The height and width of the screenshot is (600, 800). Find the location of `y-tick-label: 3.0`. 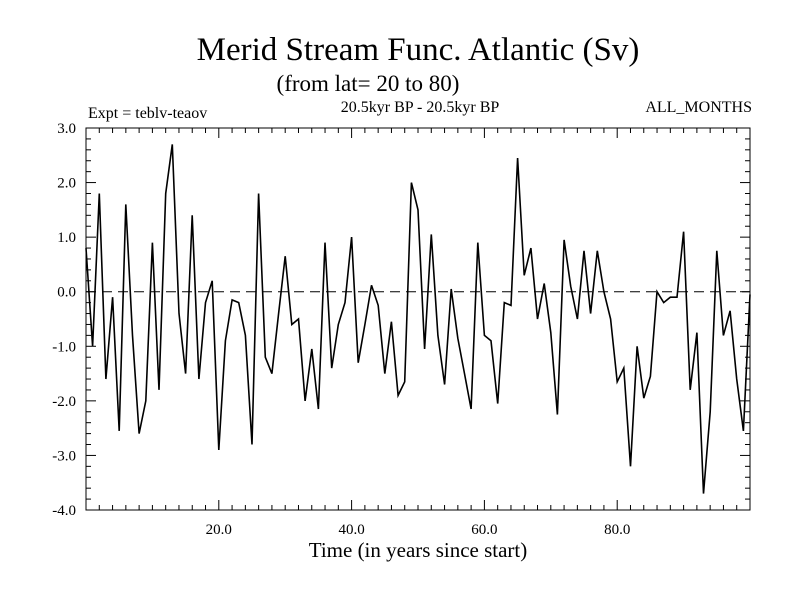

y-tick-label: 3.0 is located at coordinates (66, 129).